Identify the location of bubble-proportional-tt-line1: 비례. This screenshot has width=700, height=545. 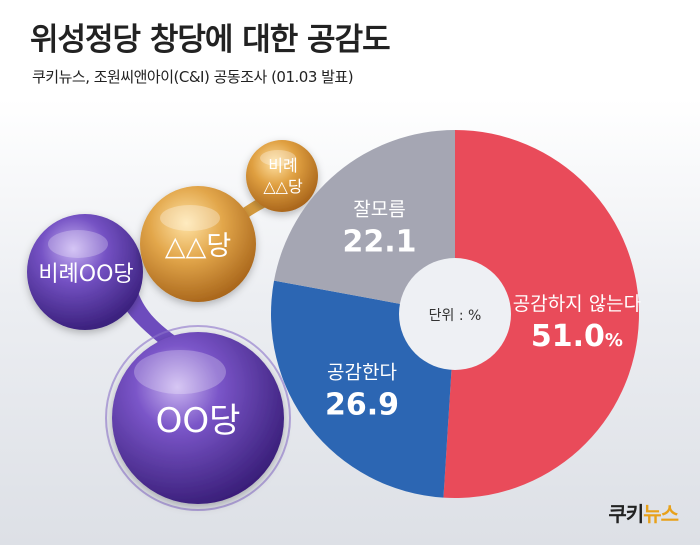
(282, 165).